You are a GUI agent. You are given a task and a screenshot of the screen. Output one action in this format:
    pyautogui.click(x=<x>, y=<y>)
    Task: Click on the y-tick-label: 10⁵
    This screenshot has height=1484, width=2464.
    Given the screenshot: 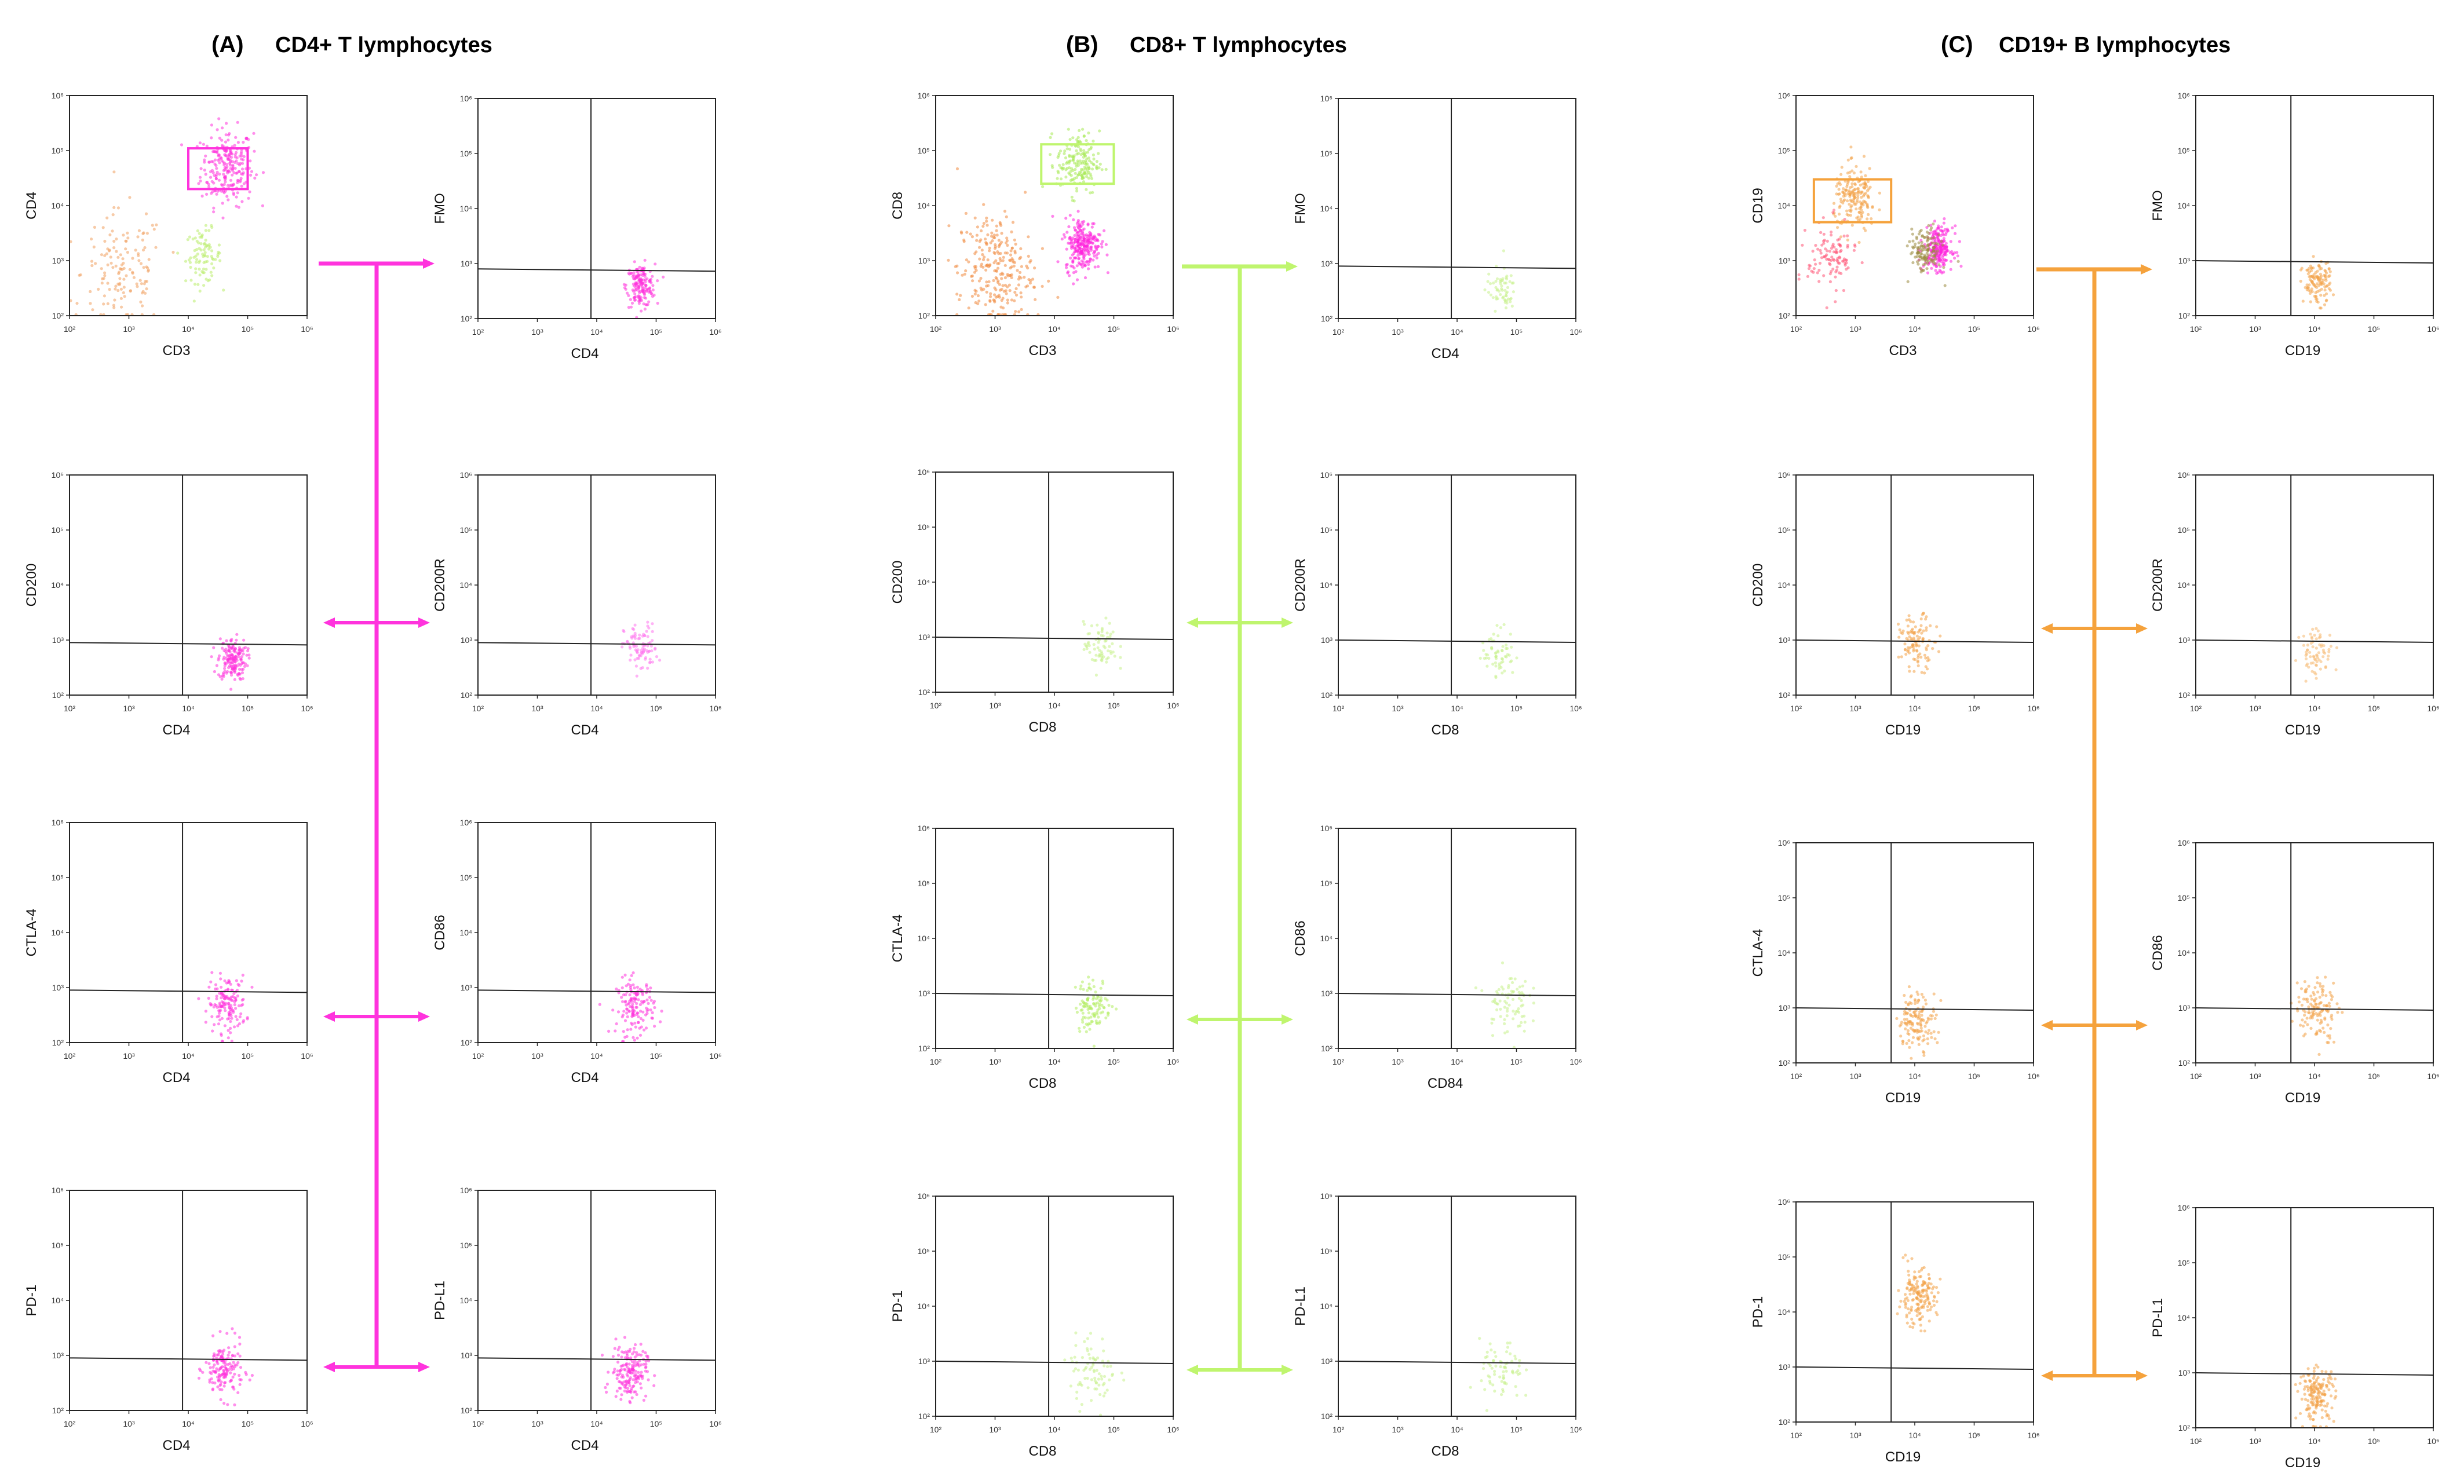 What is the action you would take?
    pyautogui.click(x=1784, y=897)
    